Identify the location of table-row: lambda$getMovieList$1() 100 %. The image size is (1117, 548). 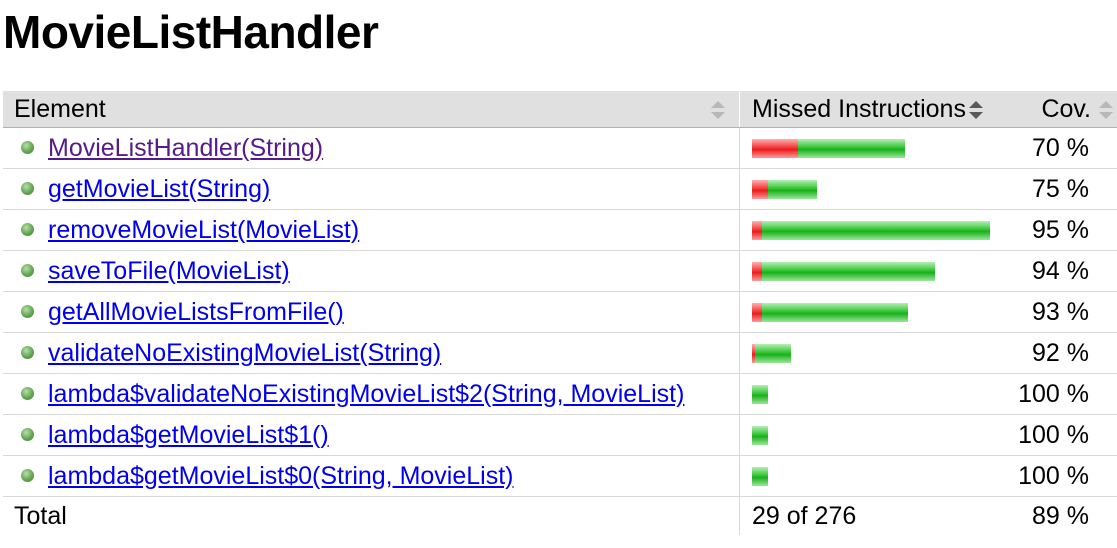
(560, 435).